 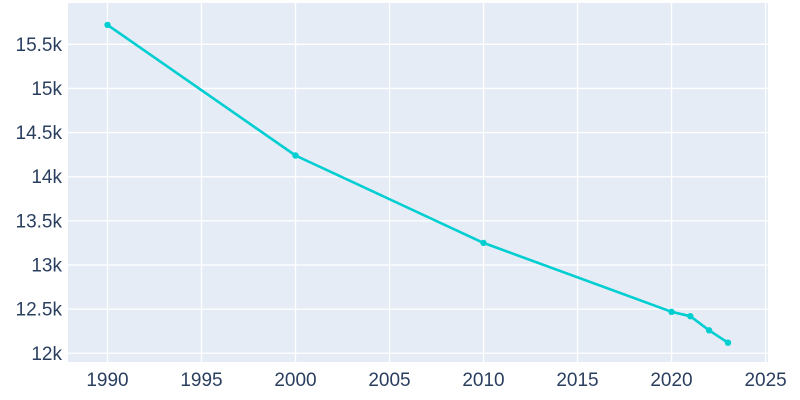 I want to click on y-tick-label: 13.5k, so click(x=39, y=221).